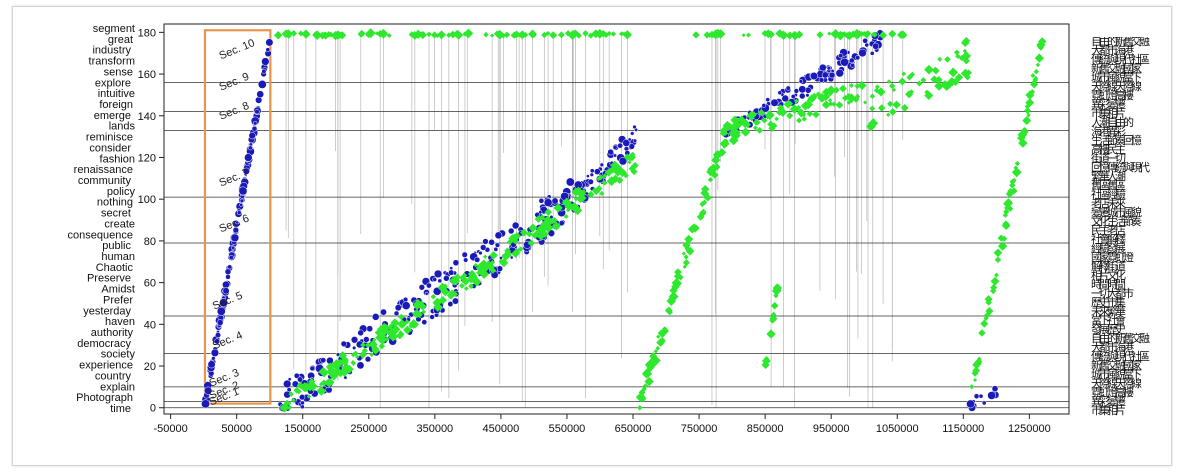  Describe the element at coordinates (897, 429) in the screenshot. I see `x-tick-label: 1050000` at that location.